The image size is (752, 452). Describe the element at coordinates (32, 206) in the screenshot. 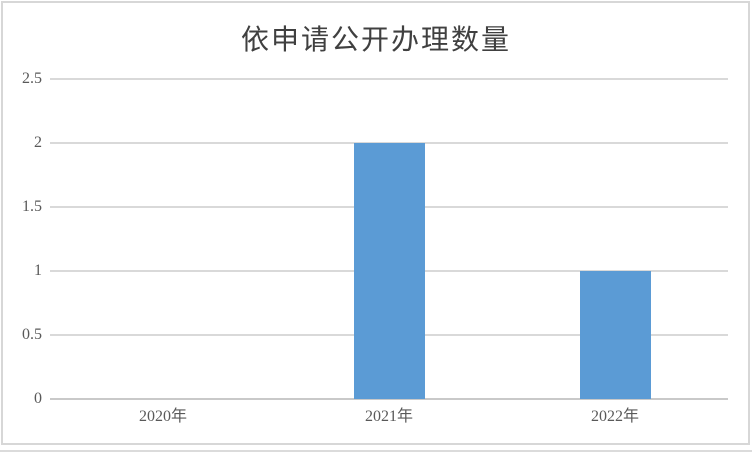

I see `y-tick-label: 1.5` at that location.